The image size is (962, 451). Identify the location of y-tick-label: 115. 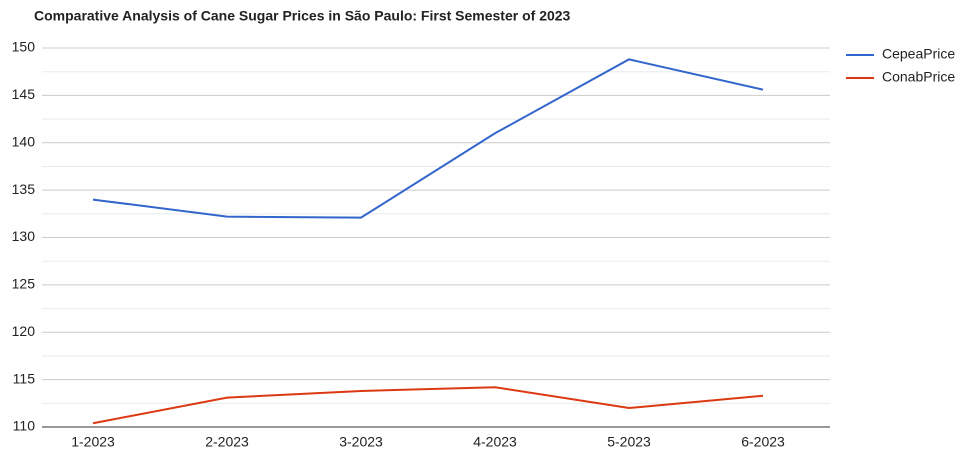
(24, 378).